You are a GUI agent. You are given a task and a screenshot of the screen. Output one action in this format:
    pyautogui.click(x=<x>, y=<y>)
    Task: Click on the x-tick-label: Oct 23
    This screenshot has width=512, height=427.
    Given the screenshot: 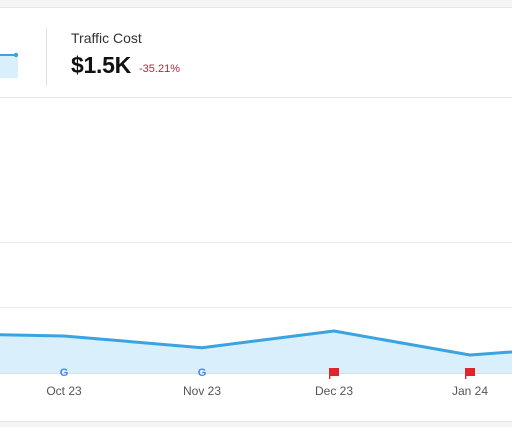 What is the action you would take?
    pyautogui.click(x=64, y=391)
    